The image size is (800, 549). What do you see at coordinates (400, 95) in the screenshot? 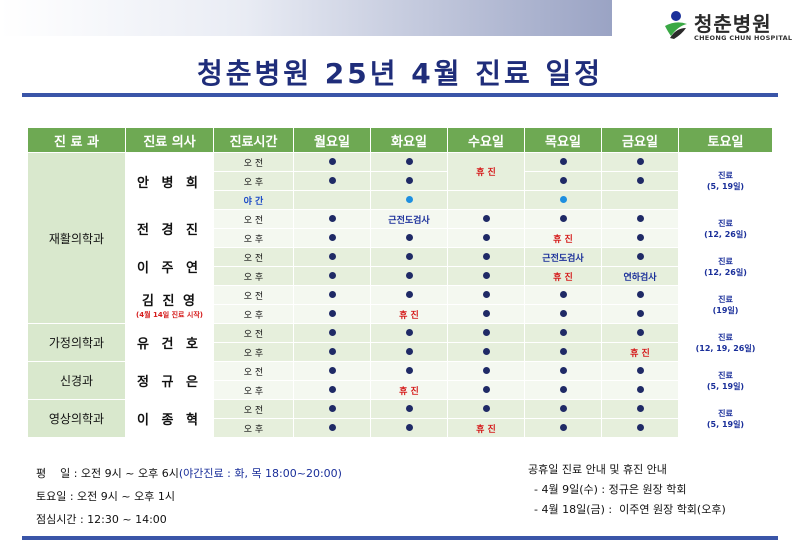
I see `title-divider` at bounding box center [400, 95].